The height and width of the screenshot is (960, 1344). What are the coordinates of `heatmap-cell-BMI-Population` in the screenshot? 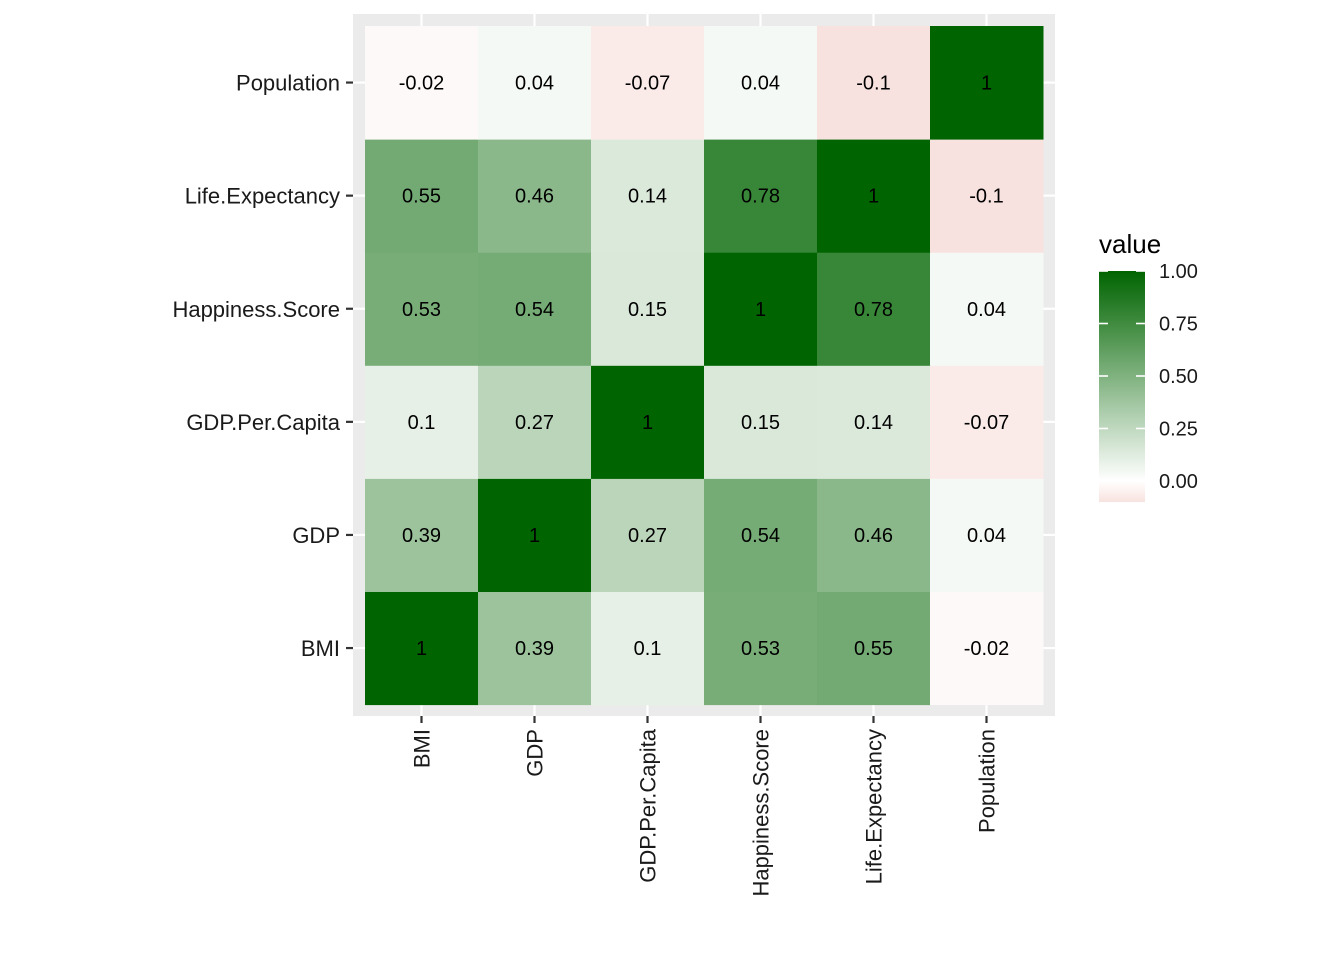 It's located at (987, 648).